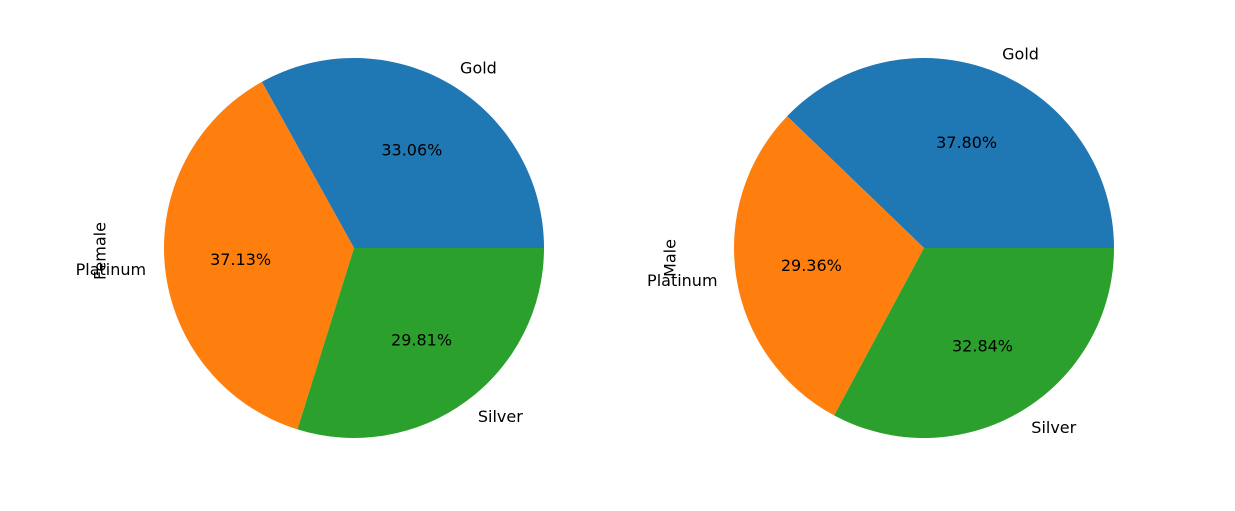 Image resolution: width=1235 pixels, height=511 pixels. What do you see at coordinates (811, 265) in the screenshot?
I see `slice-percent-platinum: 29.36%` at bounding box center [811, 265].